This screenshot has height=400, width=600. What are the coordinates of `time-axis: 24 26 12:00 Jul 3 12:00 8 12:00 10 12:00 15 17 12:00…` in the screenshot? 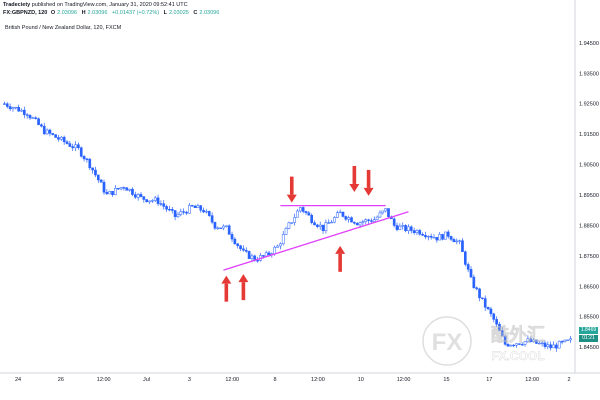 It's located at (293, 380).